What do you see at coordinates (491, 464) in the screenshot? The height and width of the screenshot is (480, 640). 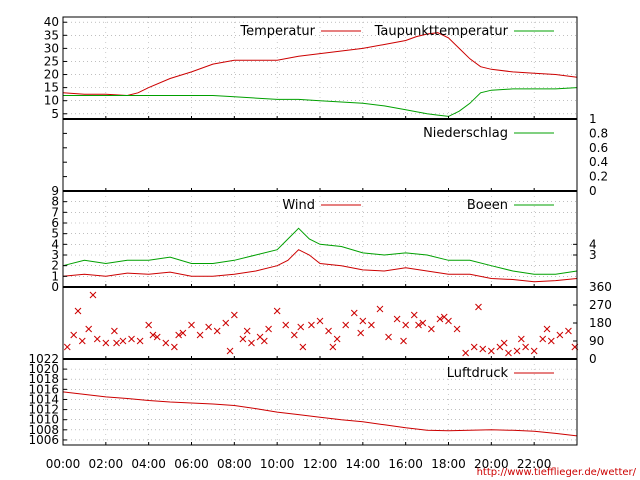 I see `xtick-label: 20:00` at bounding box center [491, 464].